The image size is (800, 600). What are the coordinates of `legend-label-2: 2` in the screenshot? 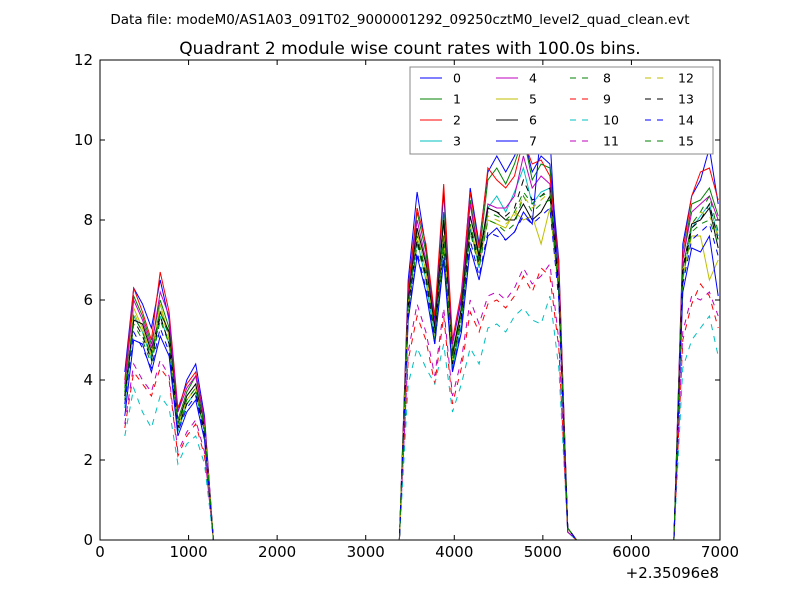 It's located at (457, 120).